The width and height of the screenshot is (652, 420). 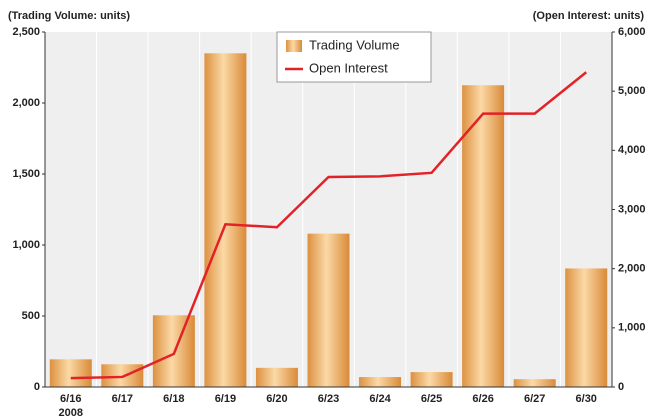 What do you see at coordinates (225, 399) in the screenshot?
I see `x-tick-label: 6/19` at bounding box center [225, 399].